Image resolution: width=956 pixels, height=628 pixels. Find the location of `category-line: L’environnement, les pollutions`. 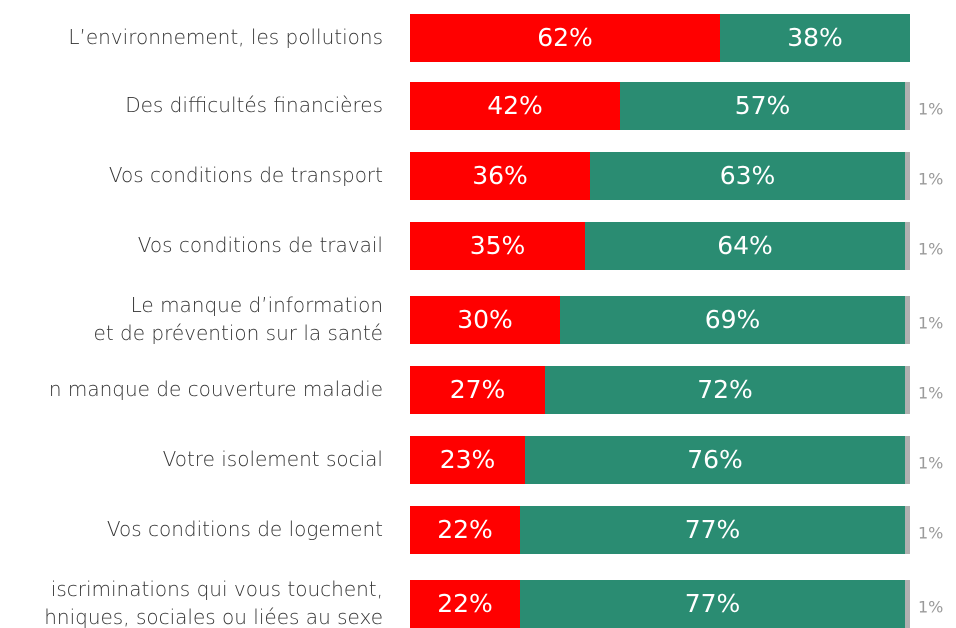

category-line: L’environnement, les pollutions is located at coordinates (225, 37).